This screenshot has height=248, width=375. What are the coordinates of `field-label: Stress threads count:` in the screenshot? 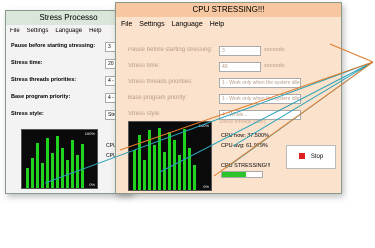 It's located at (243, 122).